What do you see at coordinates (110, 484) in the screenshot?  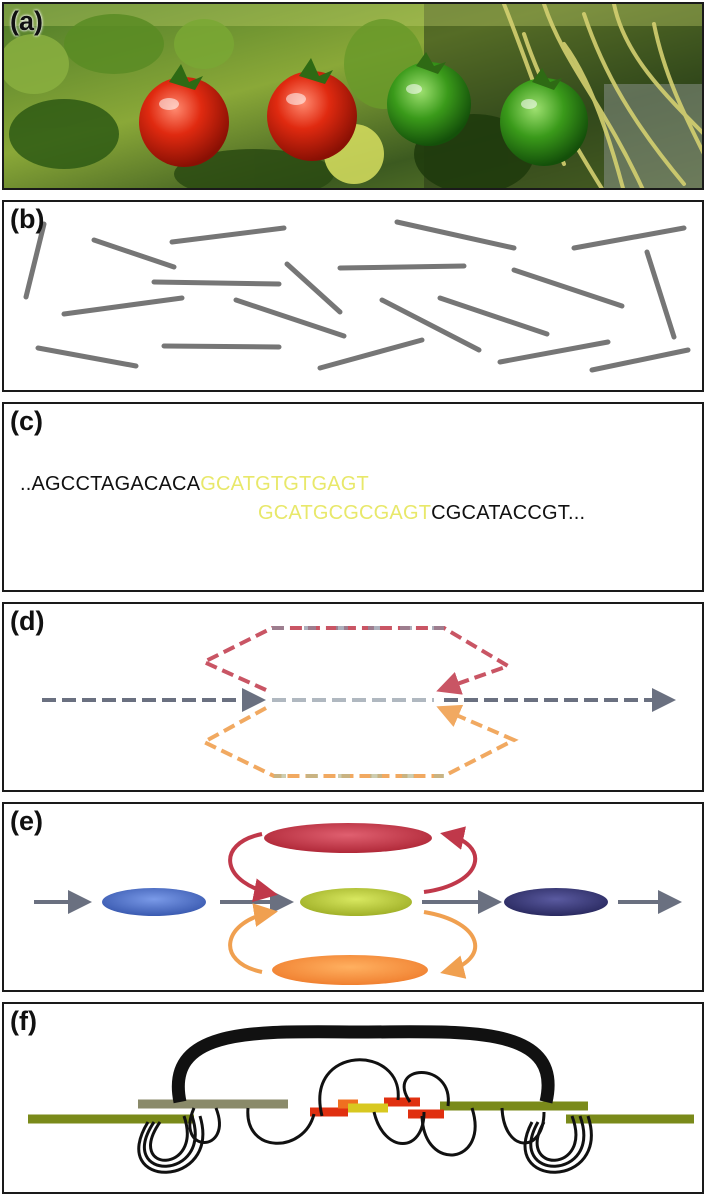 I see `sequence-fragment: ..AGCCTAGACACA` at bounding box center [110, 484].